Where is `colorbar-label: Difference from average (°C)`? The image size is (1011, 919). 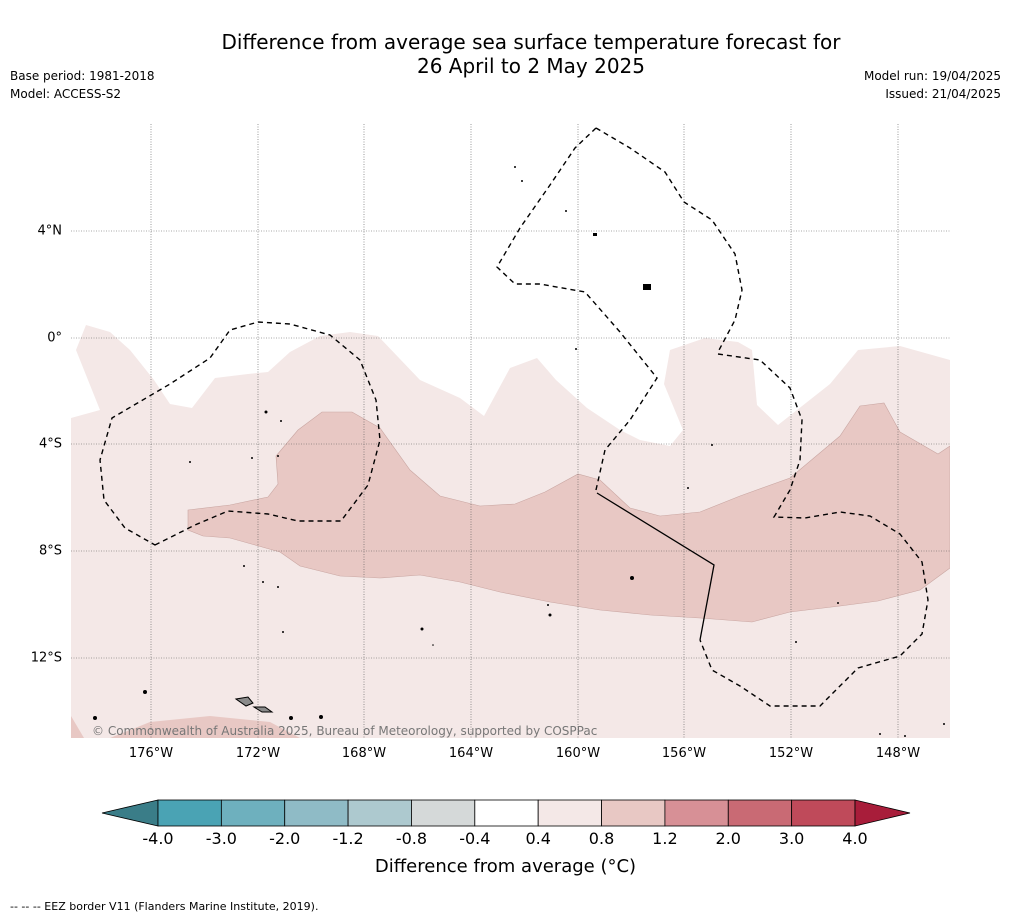 colorbar-label: Difference from average (°C) is located at coordinates (505, 866).